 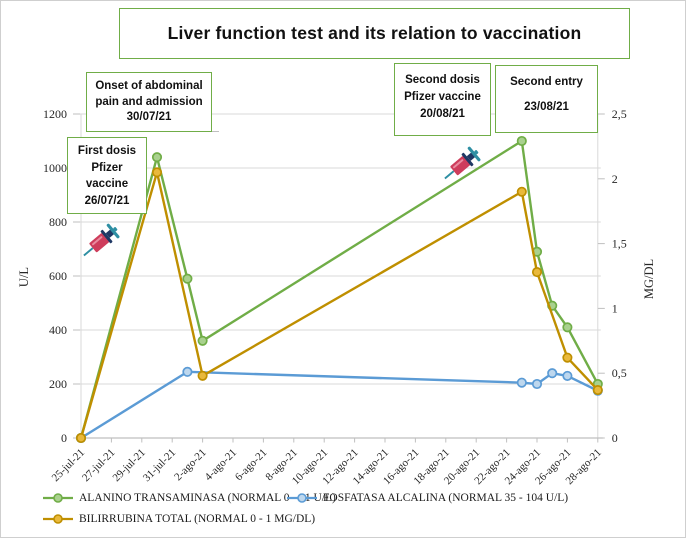 I want to click on annotation-line: Second entry, so click(x=546, y=82).